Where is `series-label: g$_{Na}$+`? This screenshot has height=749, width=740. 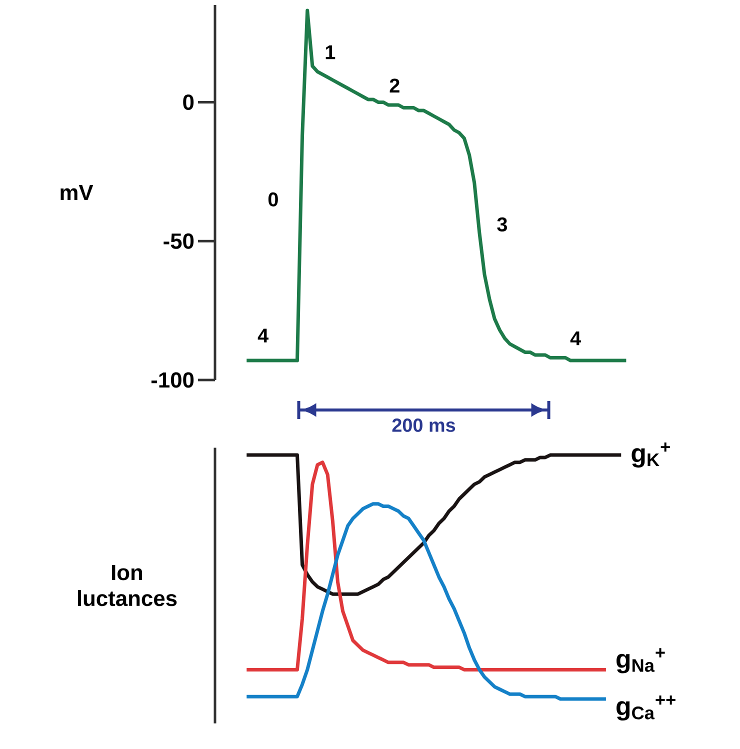
series-label: g$_{Na}$+ is located at coordinates (640, 661).